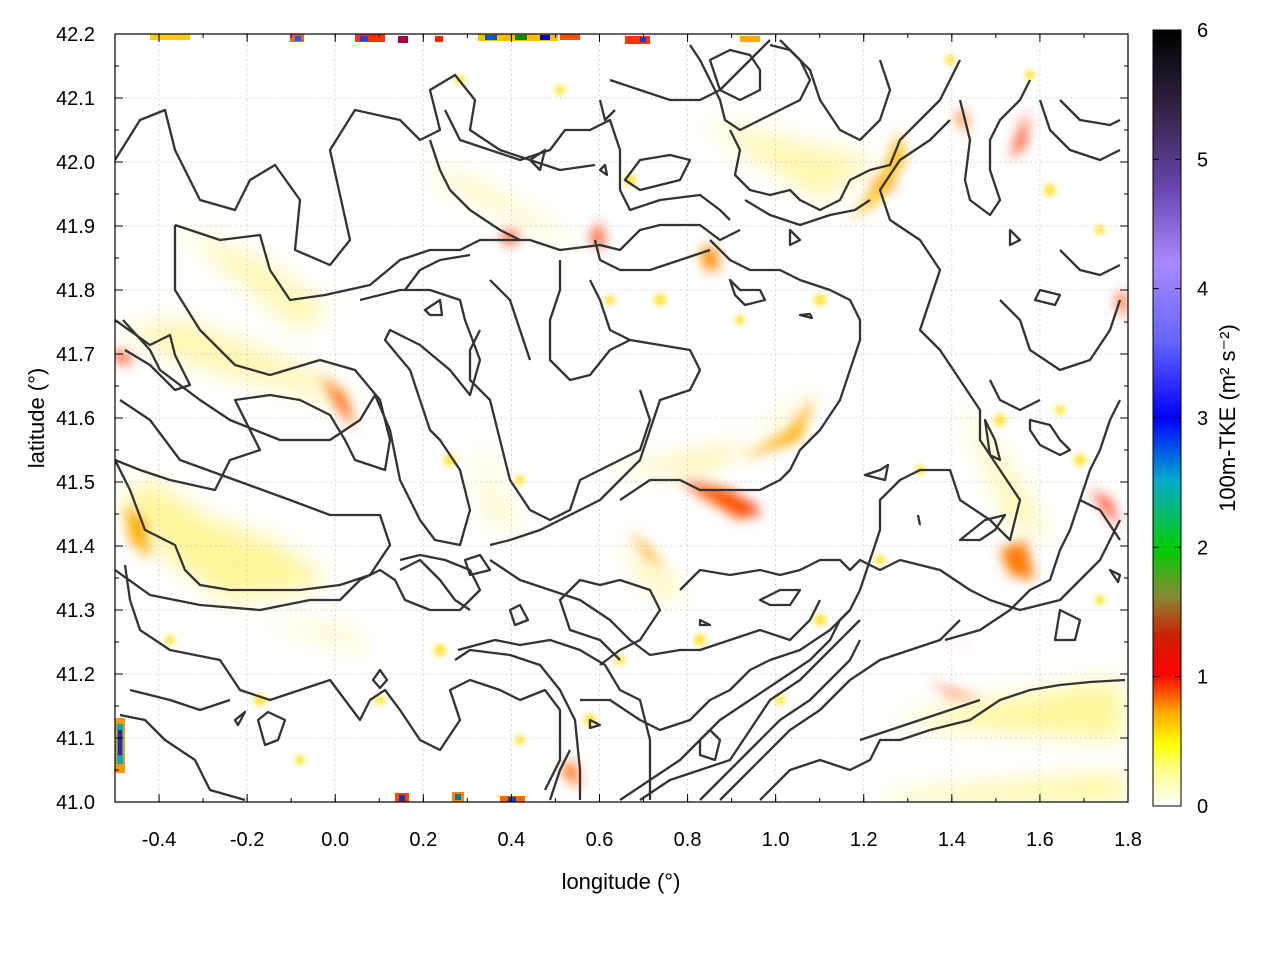 The width and height of the screenshot is (1280, 960). What do you see at coordinates (1202, 807) in the screenshot?
I see `colorbar-tick-label: 0` at bounding box center [1202, 807].